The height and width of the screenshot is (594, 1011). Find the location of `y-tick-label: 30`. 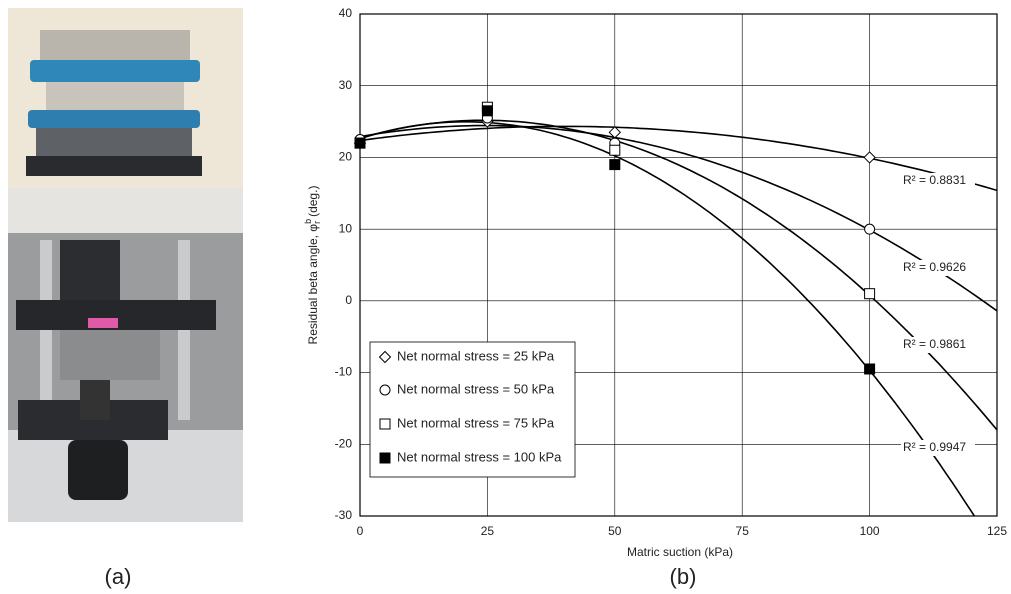

y-tick-label: 30 is located at coordinates (346, 85).